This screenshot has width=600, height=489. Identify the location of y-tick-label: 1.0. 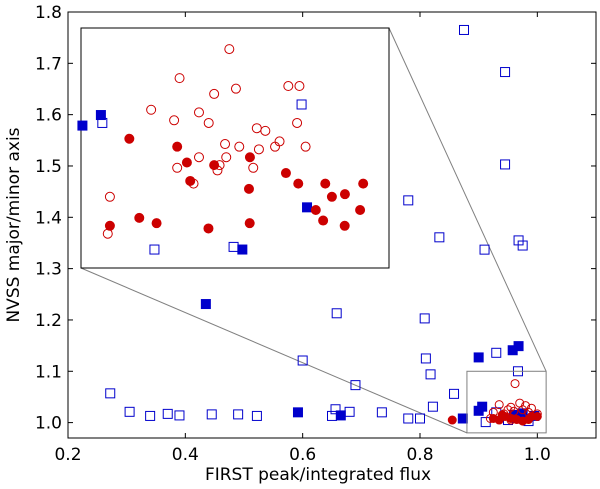
(48, 424).